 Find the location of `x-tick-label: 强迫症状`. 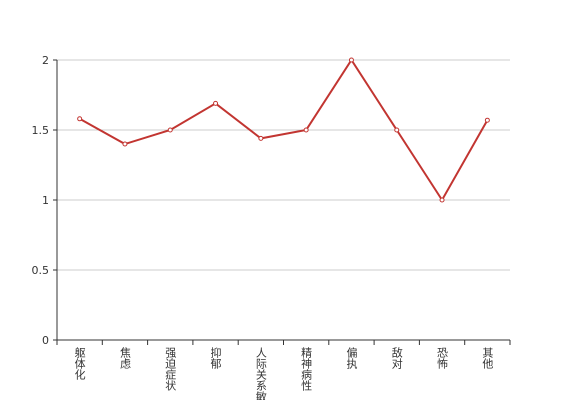

x-tick-label: 强迫症状 is located at coordinates (170, 369).